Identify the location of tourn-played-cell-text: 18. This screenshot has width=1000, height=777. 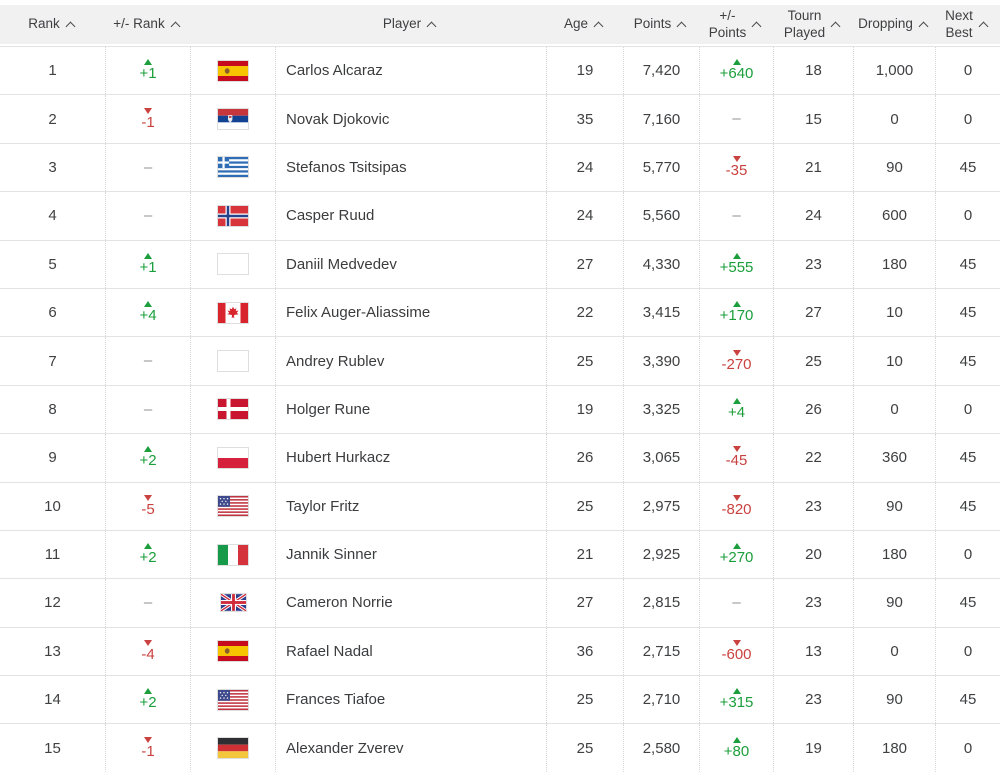
(813, 71).